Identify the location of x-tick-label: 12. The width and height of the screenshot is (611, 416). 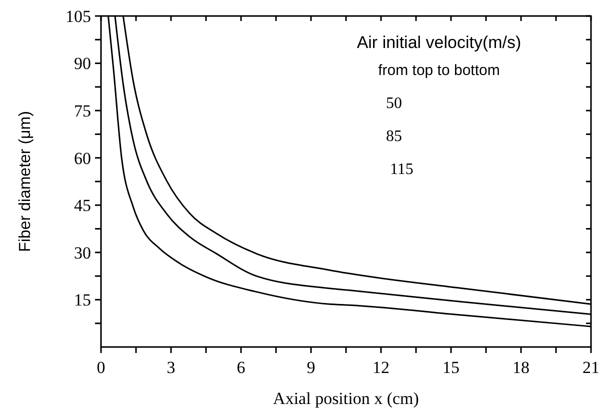
(381, 367).